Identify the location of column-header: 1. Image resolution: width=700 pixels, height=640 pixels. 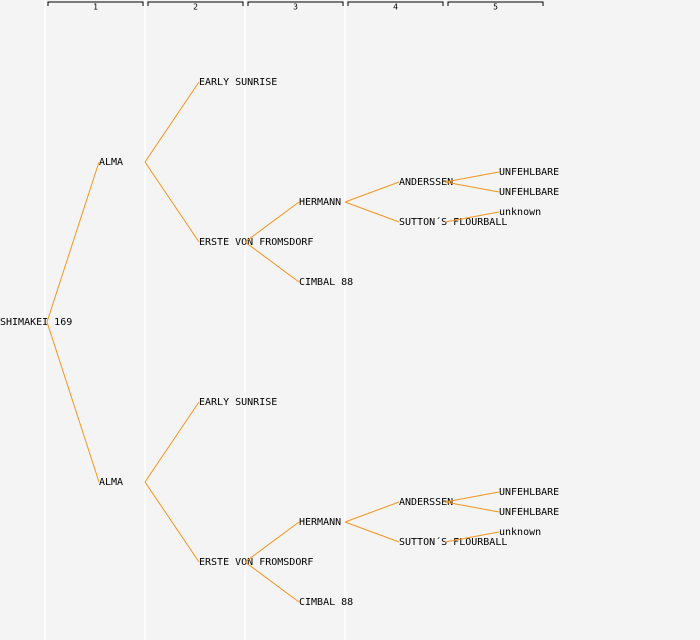
(95, 7).